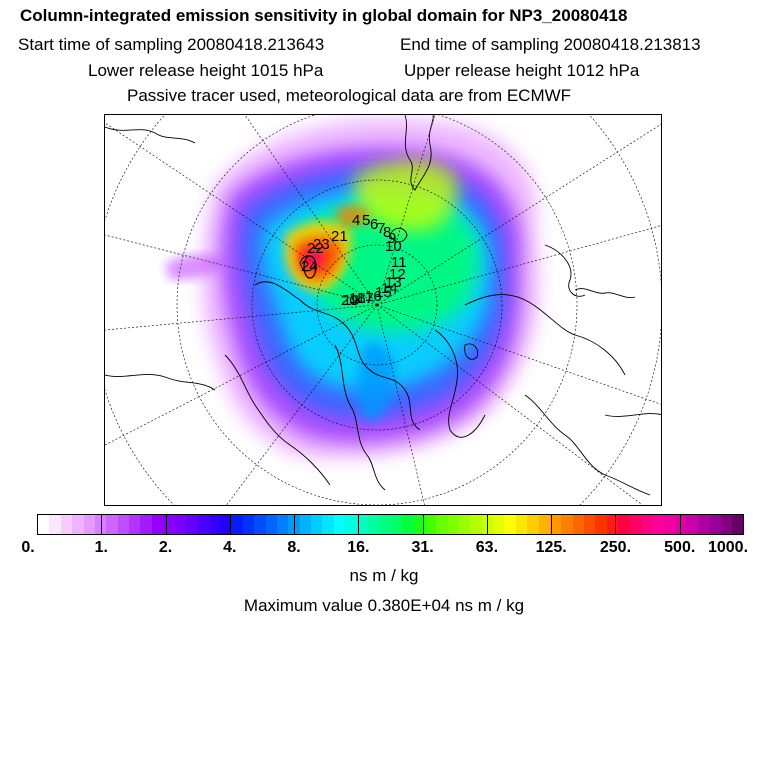 The height and width of the screenshot is (768, 768). I want to click on colorbar-unit-label: ns m / kg, so click(384, 575).